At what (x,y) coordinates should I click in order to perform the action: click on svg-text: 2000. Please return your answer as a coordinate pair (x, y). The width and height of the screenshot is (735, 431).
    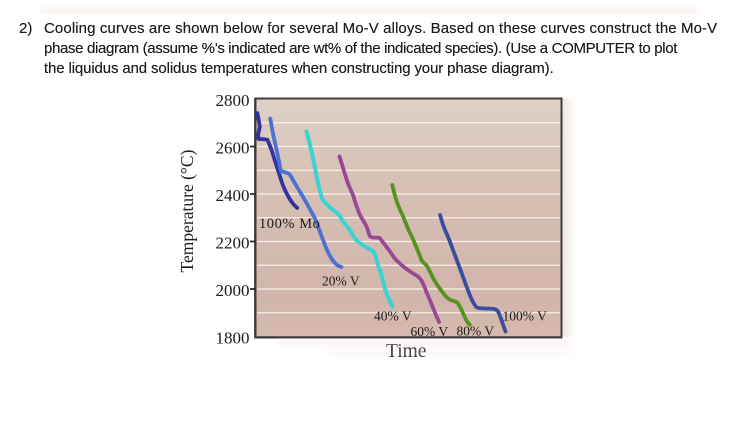
    Looking at the image, I should click on (233, 290).